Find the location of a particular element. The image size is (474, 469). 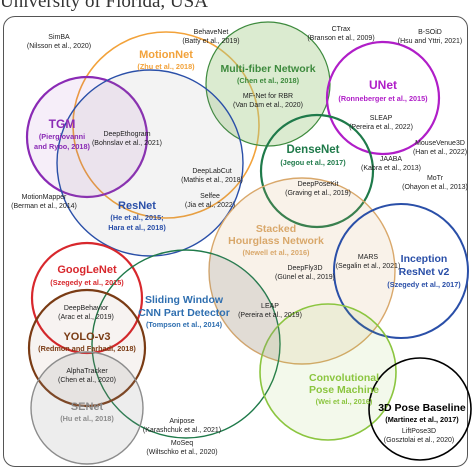

tool-deepfly3d-cite: (Günel et al., 2019) is located at coordinates (305, 277).